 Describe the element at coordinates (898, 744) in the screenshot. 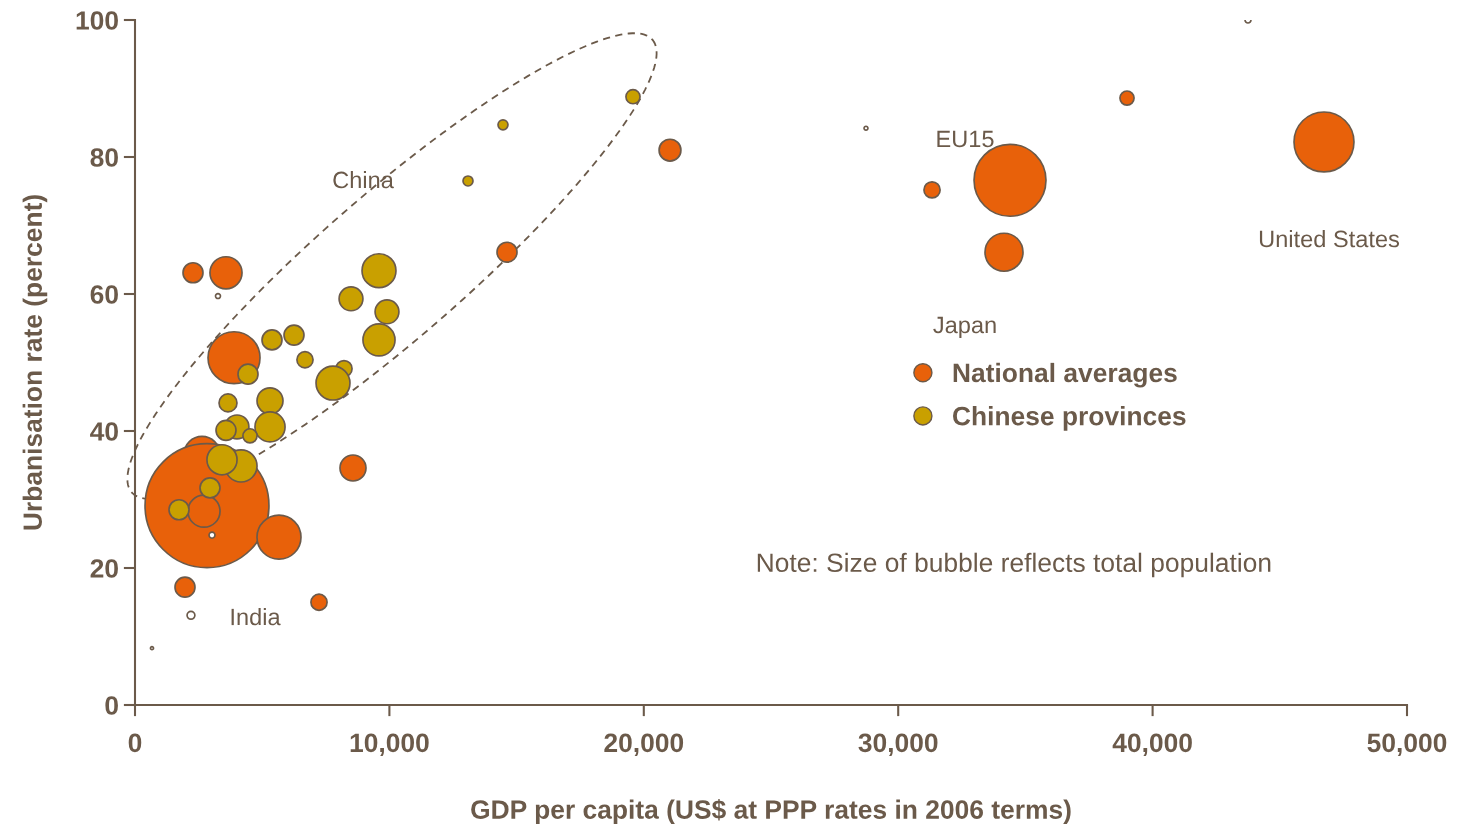

I see `x-tick-label: 30,000` at that location.